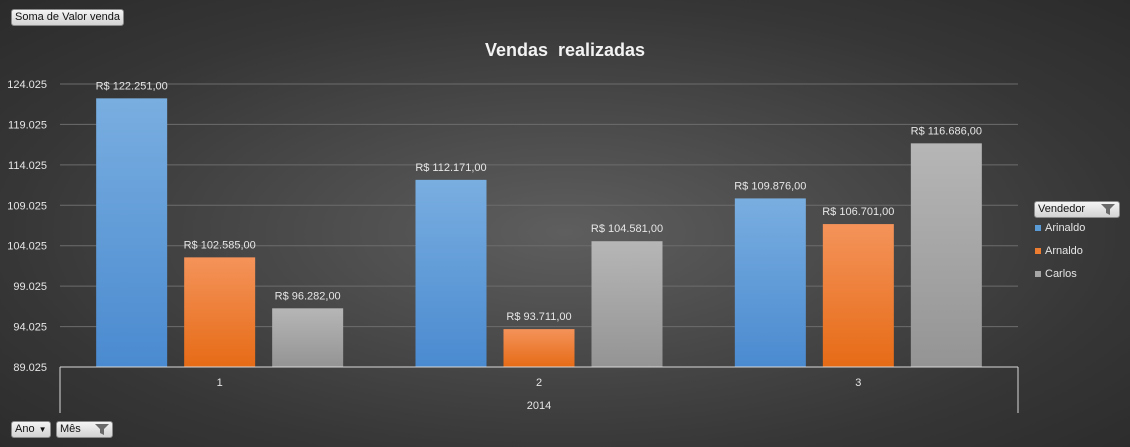 This screenshot has width=1130, height=447. I want to click on data-label: R$ 112.171,00, so click(450, 168).